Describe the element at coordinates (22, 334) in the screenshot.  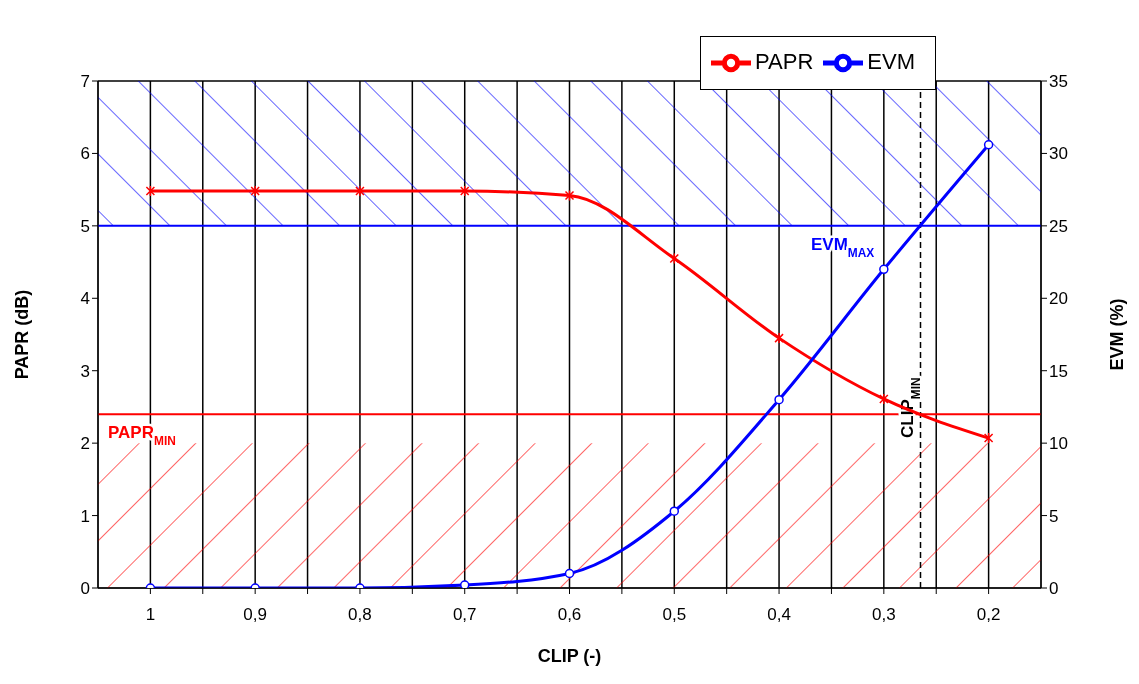
I see `y-axis-title: PAPR (dB)` at that location.